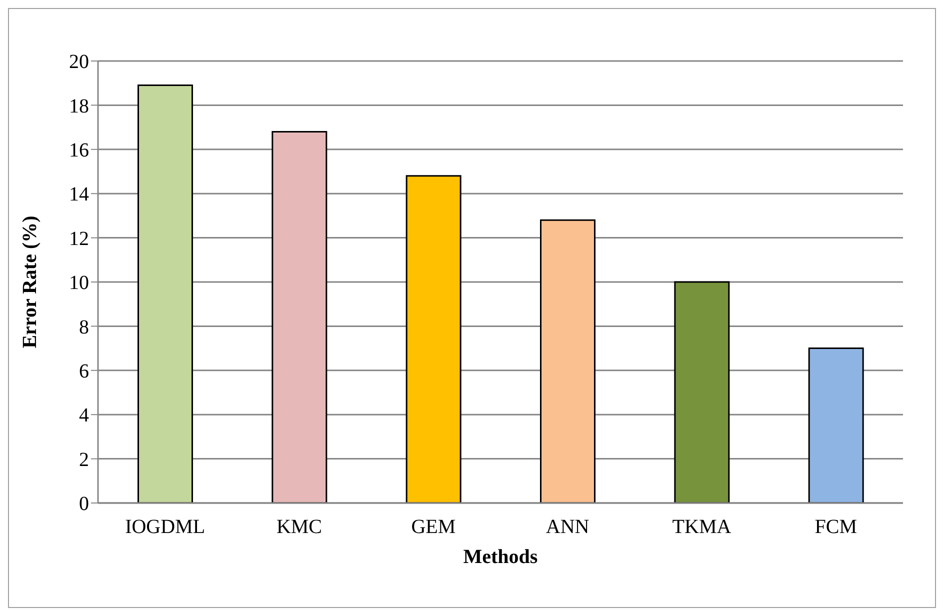  Describe the element at coordinates (79, 62) in the screenshot. I see `y-tick-label: 20` at that location.